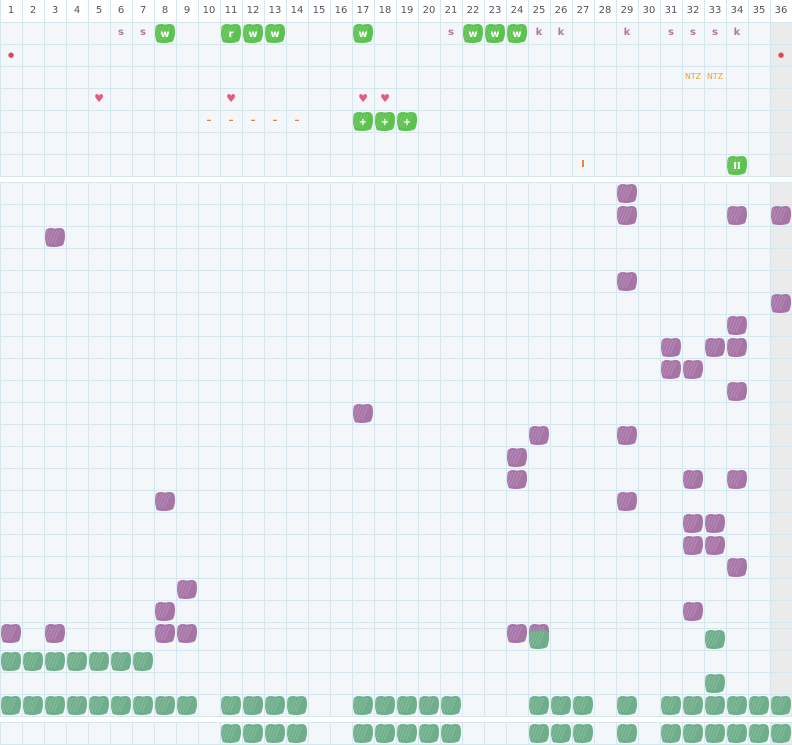  I want to click on status-badge: r, so click(229, 33).